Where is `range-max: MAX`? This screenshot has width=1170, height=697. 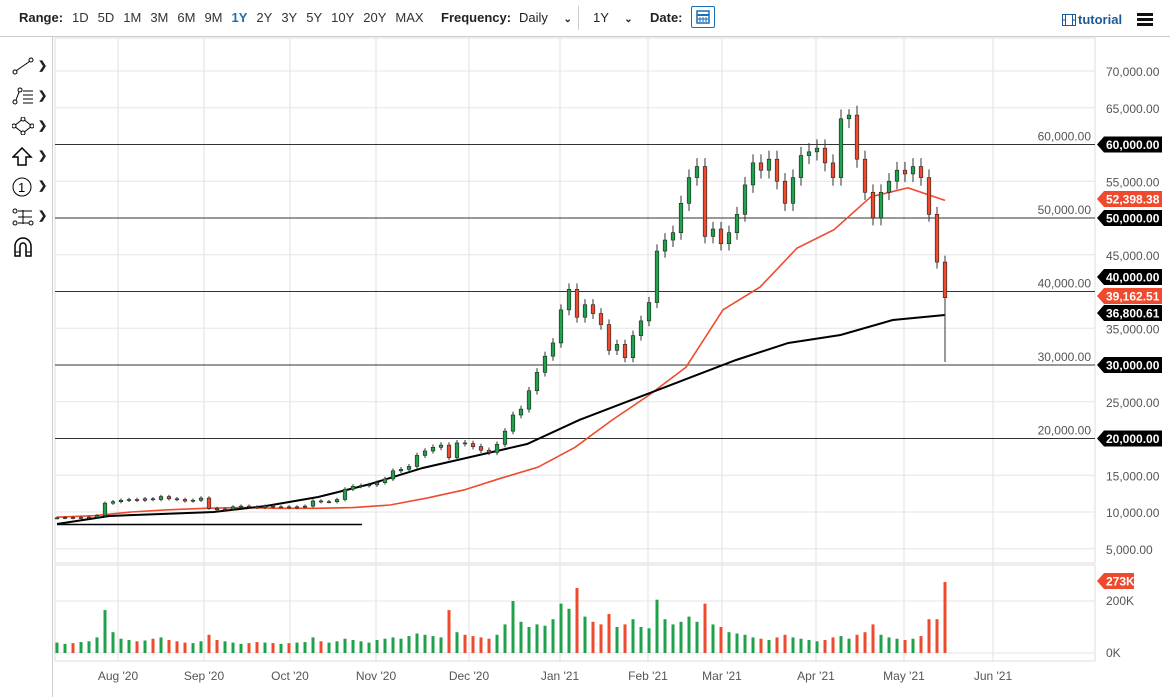 range-max: MAX is located at coordinates (409, 17).